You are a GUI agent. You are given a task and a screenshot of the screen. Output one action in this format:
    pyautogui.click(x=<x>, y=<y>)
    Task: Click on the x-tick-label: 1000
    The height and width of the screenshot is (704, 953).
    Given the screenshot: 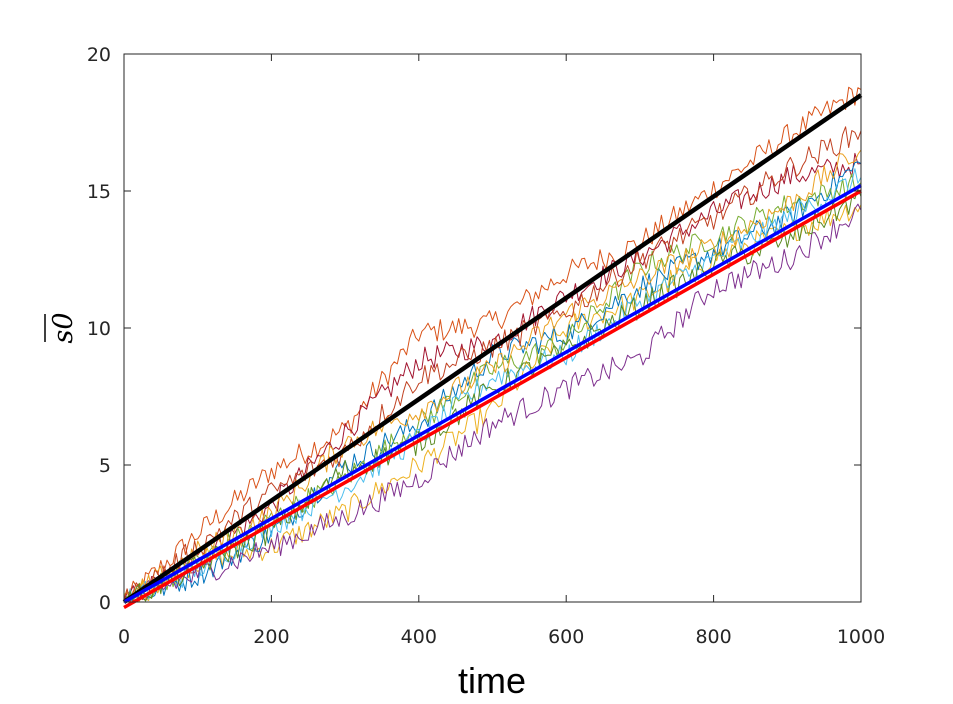 What is the action you would take?
    pyautogui.click(x=861, y=637)
    